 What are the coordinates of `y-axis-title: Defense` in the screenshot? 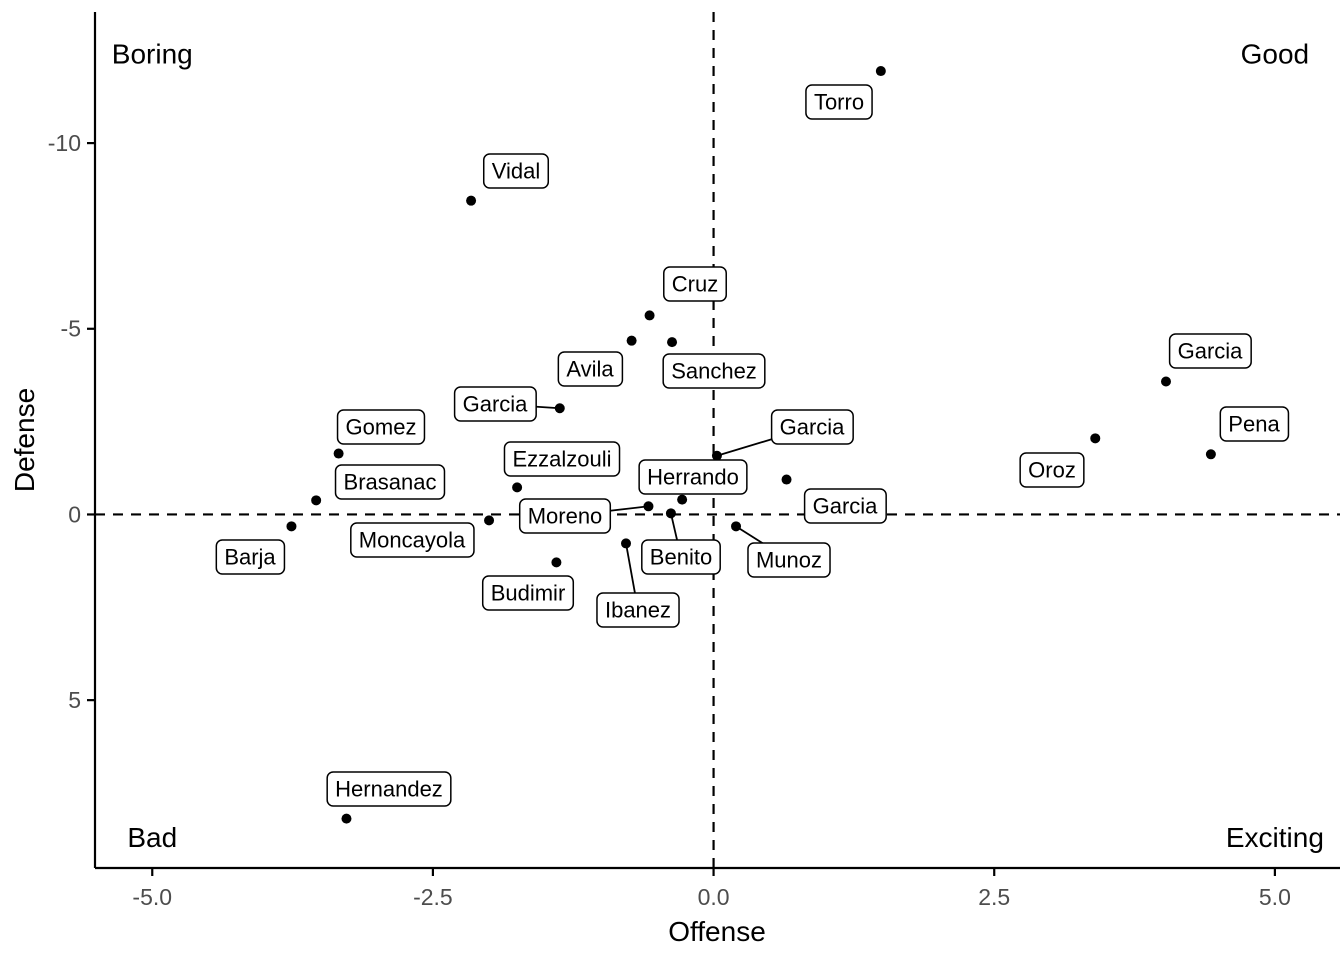 It's located at (24, 440).